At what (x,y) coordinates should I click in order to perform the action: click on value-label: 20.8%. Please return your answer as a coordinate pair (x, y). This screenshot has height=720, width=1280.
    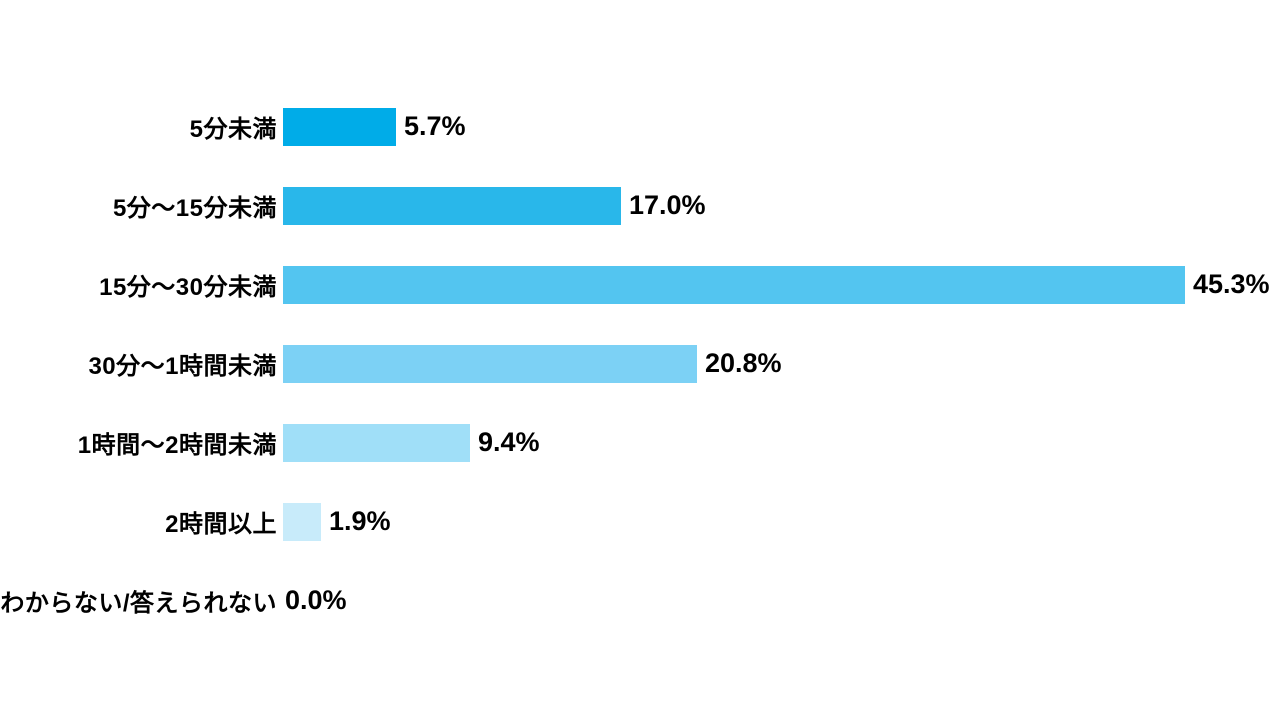
    Looking at the image, I should click on (743, 363).